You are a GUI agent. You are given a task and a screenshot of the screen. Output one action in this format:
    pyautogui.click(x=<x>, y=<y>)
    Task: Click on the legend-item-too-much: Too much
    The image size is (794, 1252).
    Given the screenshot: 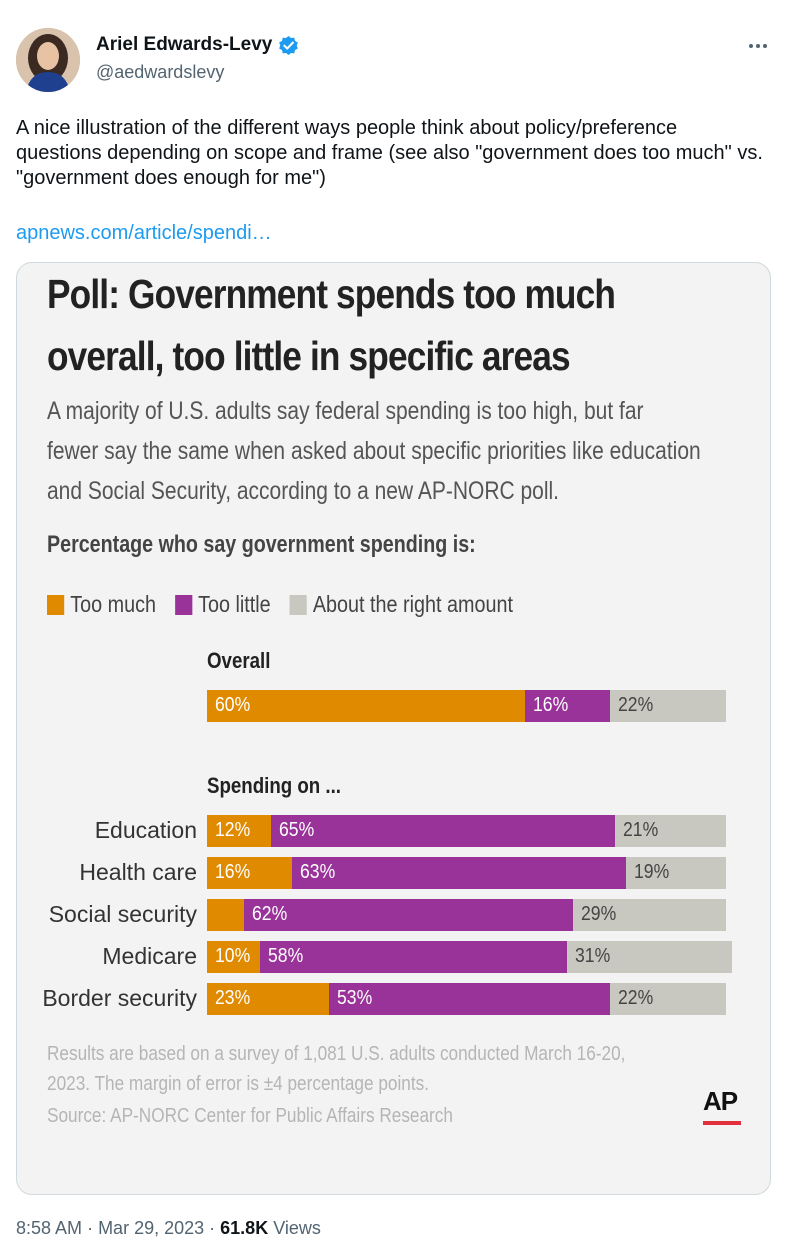 What is the action you would take?
    pyautogui.click(x=101, y=604)
    